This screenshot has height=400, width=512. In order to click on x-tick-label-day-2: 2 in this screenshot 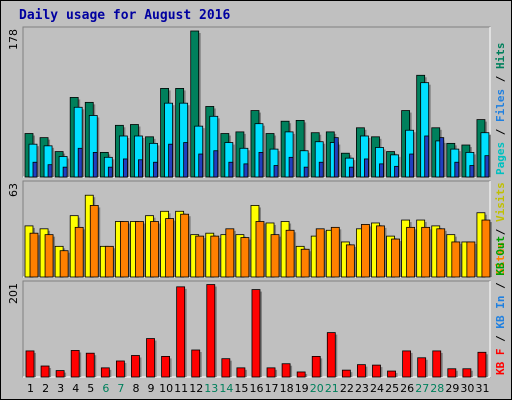, I will do `click(45, 388)`.